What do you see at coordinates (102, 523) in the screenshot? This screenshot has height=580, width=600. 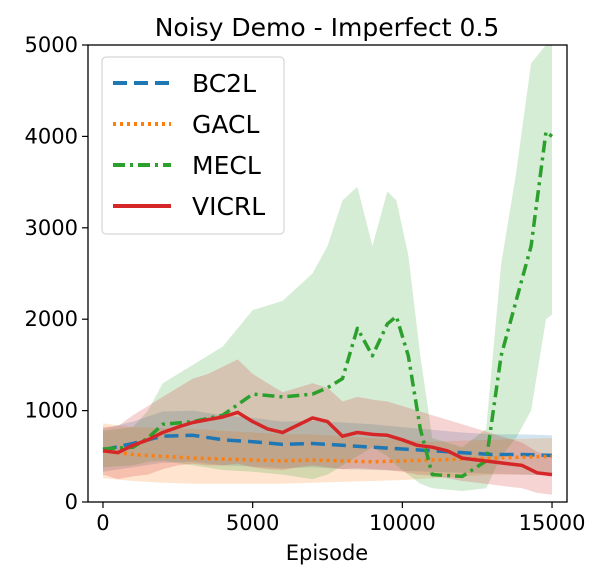 I see `x-tick-label: 0` at bounding box center [102, 523].